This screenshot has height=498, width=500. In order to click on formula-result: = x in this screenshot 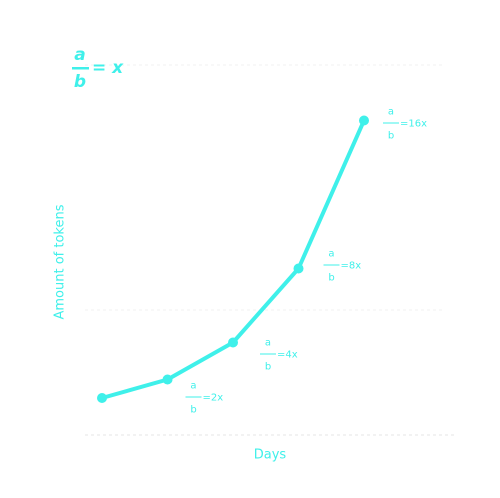, I will do `click(108, 68)`.